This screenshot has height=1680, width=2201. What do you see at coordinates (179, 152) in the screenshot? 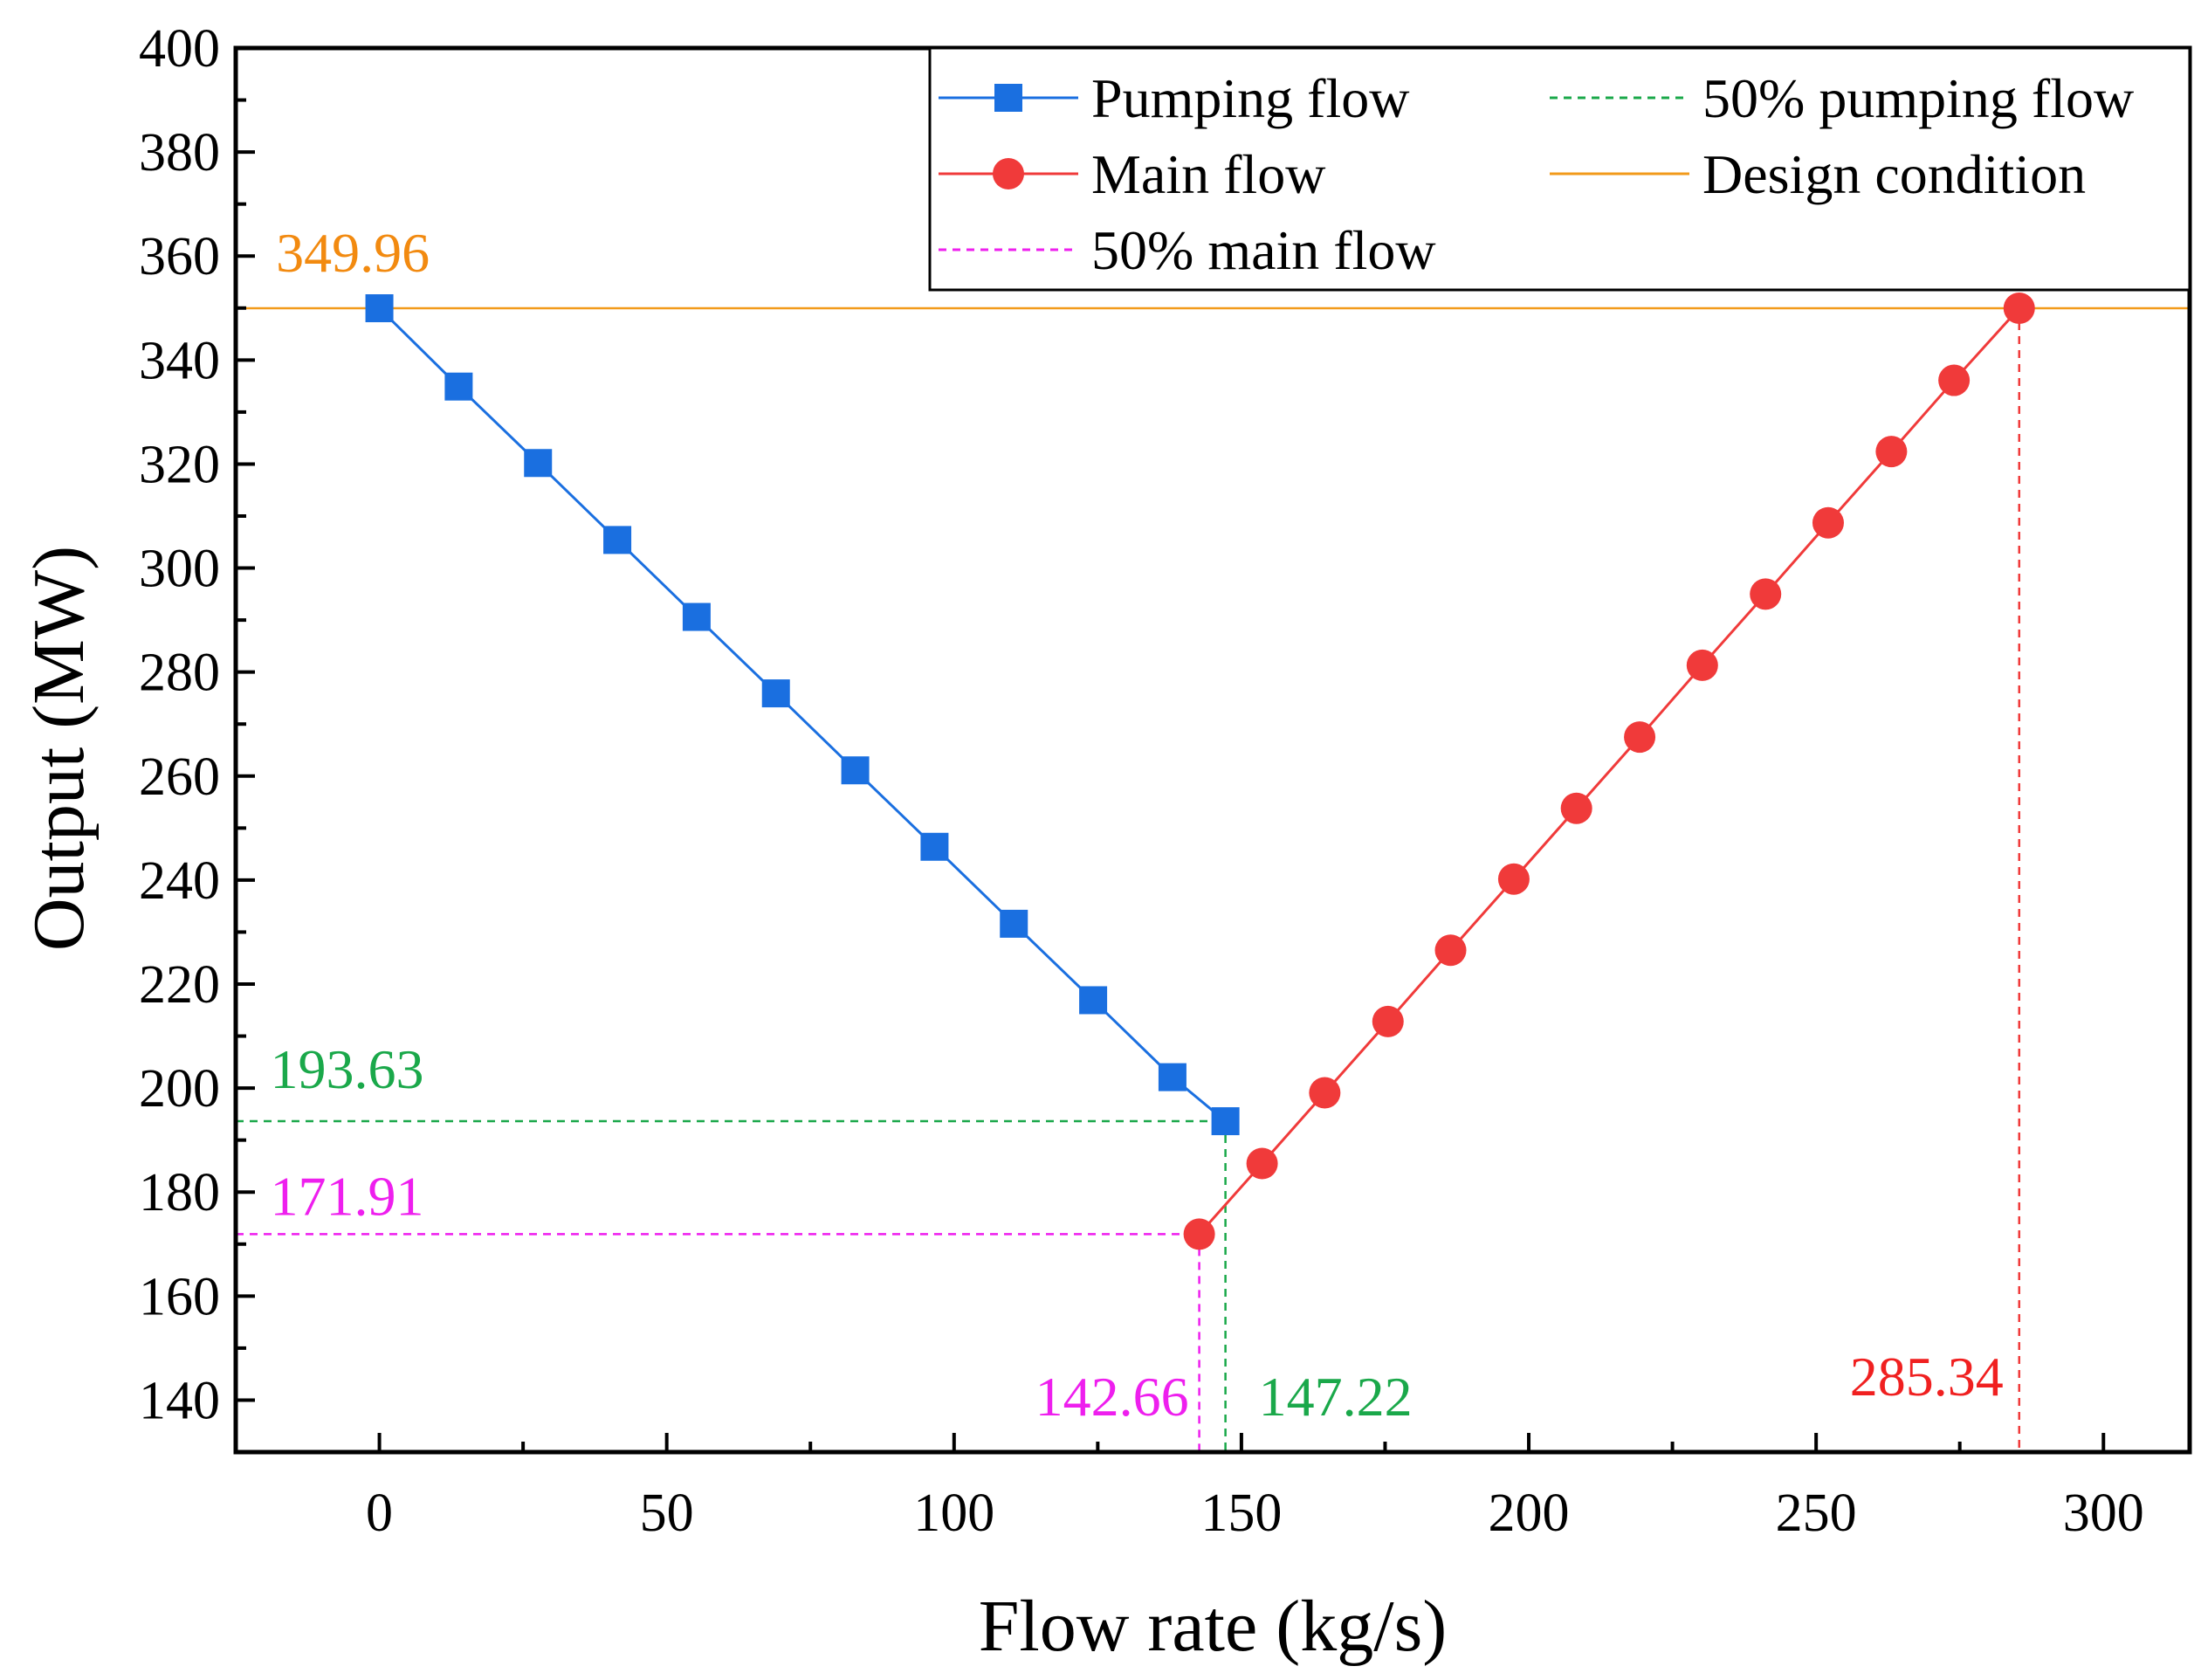
I see `y-tick-label: 380` at bounding box center [179, 152].